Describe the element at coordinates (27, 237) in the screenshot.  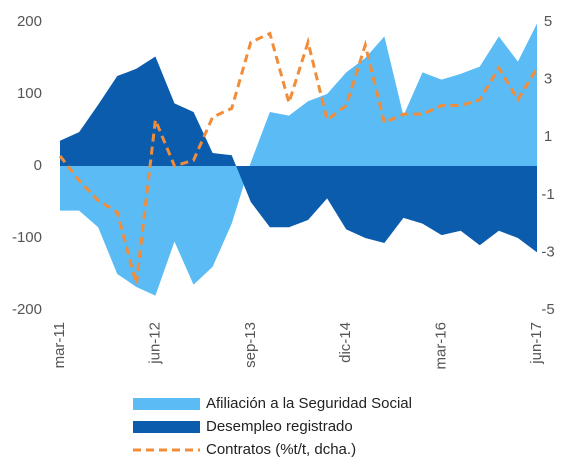
I see `y-tick-label: -100` at that location.